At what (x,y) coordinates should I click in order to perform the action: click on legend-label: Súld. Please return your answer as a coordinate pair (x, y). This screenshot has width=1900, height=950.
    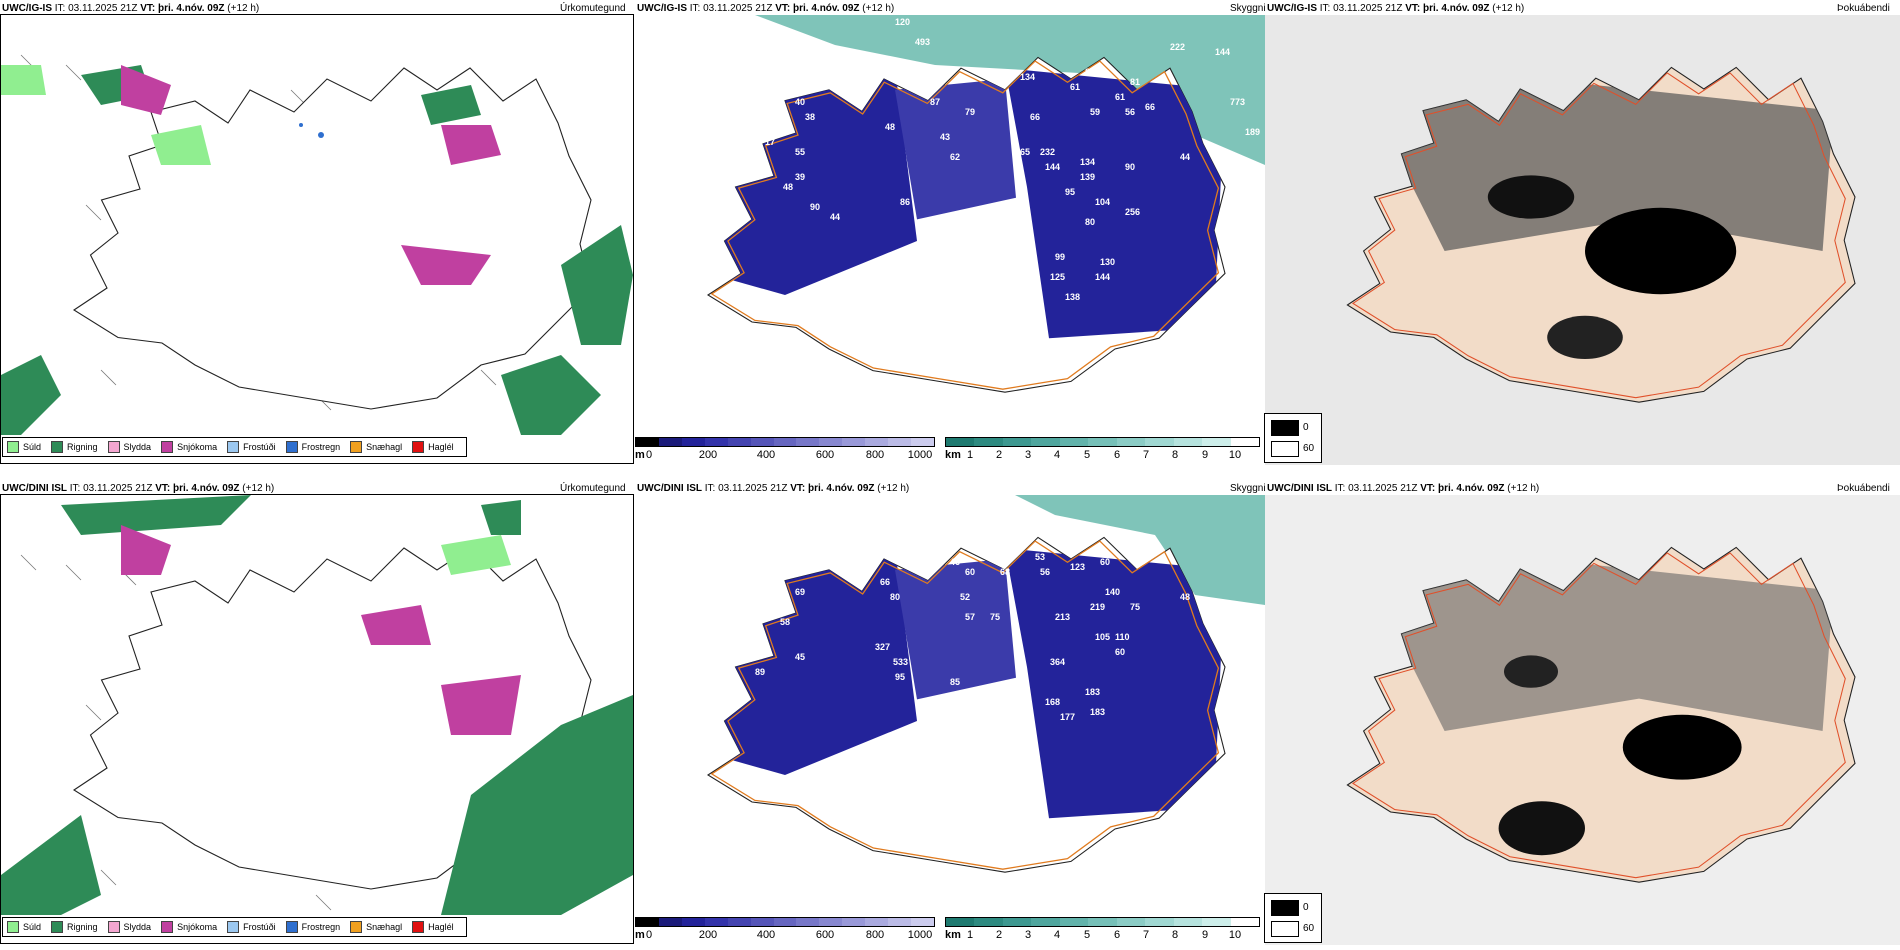
    Looking at the image, I should click on (32, 447).